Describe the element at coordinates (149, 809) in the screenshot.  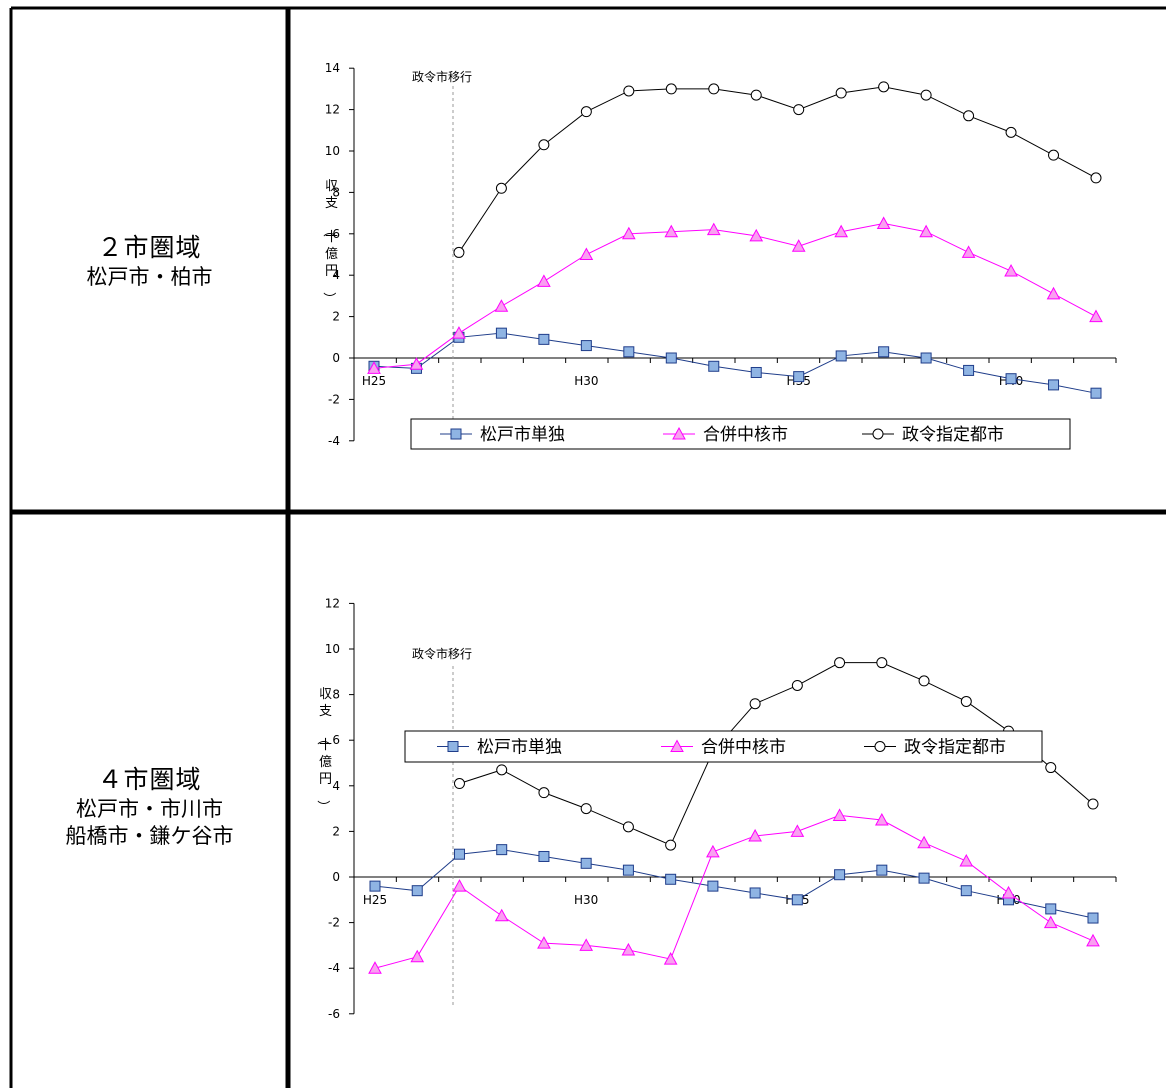
I see `row-members: 松戸市・市川市` at that location.